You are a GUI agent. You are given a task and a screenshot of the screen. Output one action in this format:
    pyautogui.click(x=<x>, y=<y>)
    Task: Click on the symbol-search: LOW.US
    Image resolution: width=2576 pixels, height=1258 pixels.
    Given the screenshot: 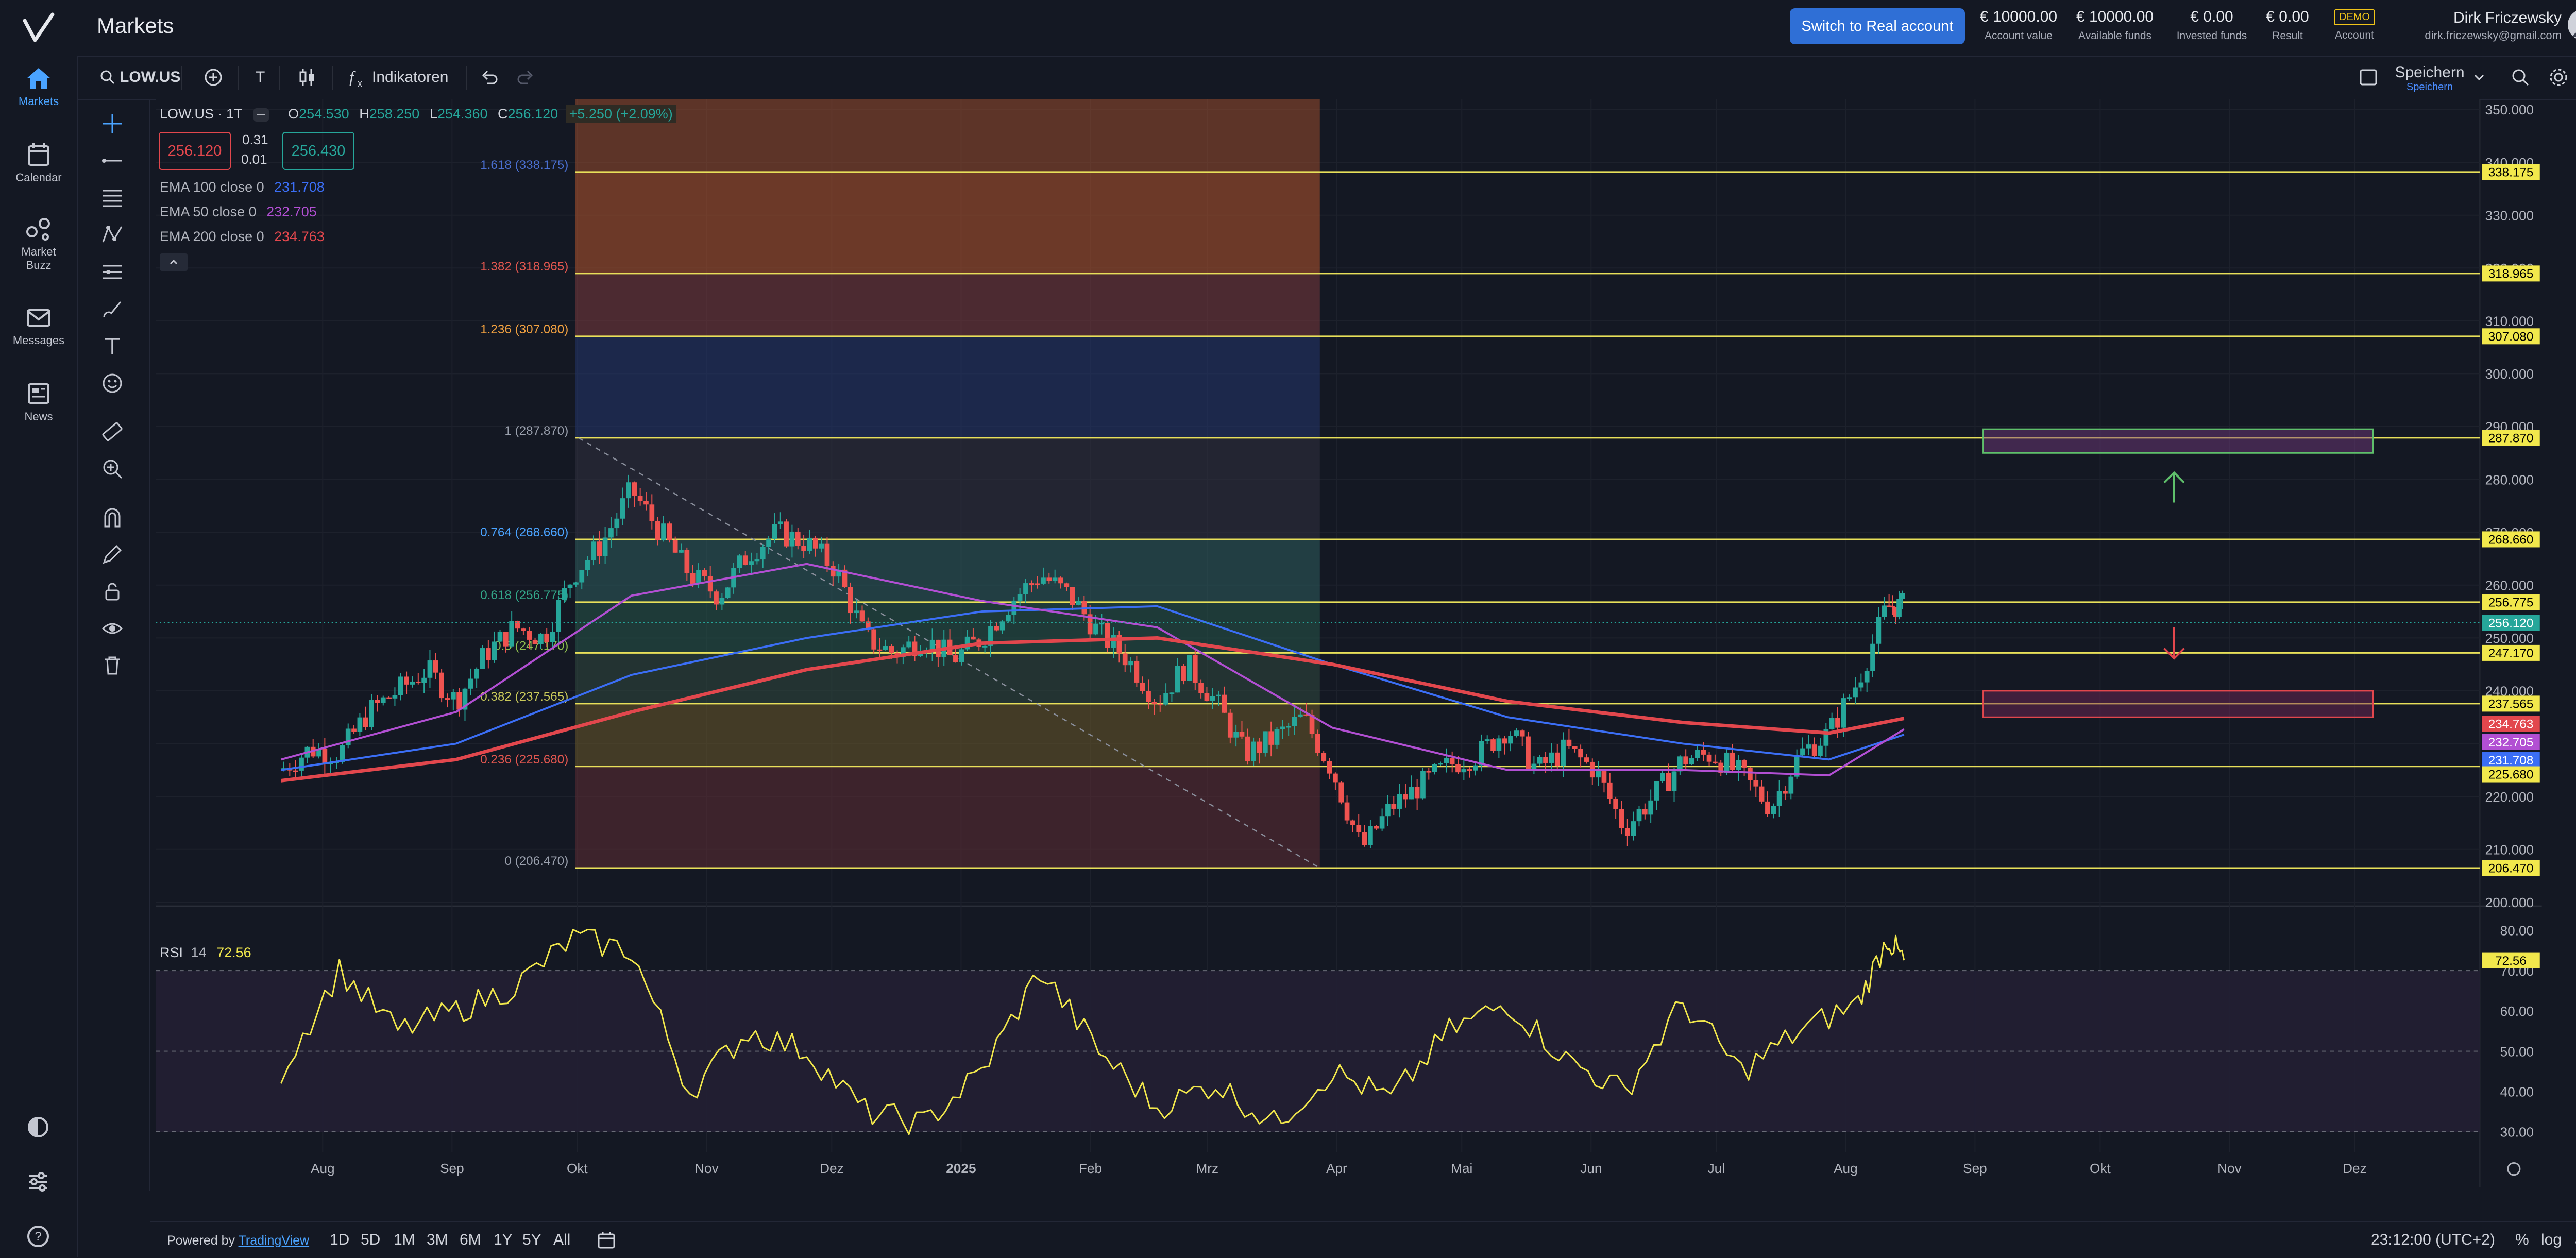 What is the action you would take?
    pyautogui.click(x=140, y=77)
    